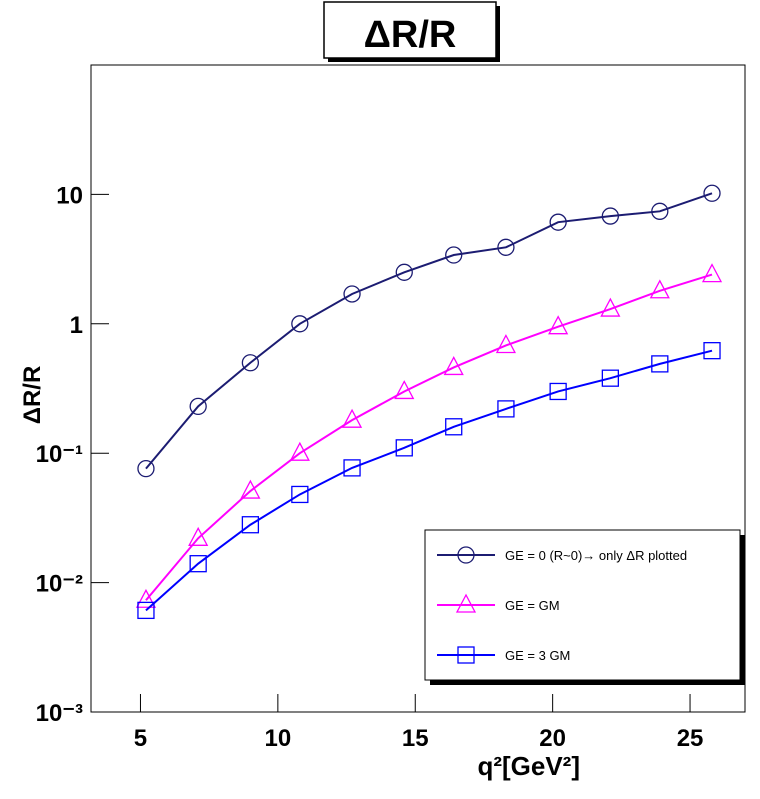 The height and width of the screenshot is (799, 760). I want to click on legend-label: GE = GM, so click(532, 605).